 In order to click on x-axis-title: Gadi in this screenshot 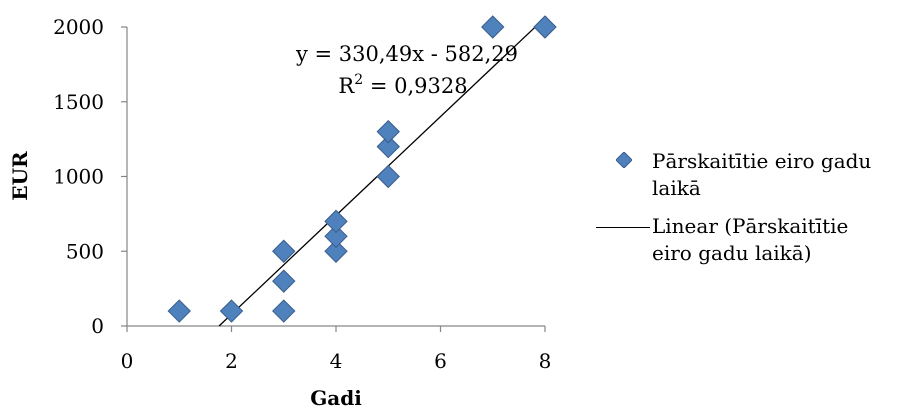, I will do `click(336, 398)`.